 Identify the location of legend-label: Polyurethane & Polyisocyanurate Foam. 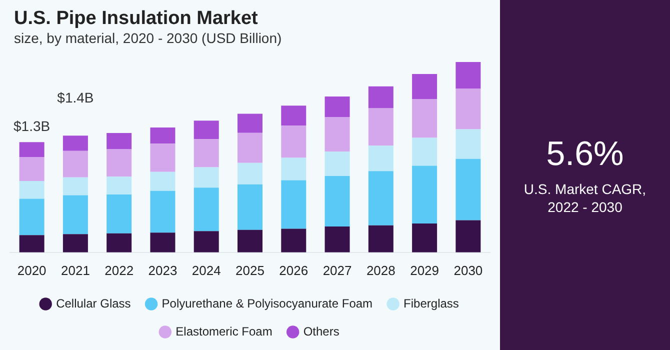
(267, 303).